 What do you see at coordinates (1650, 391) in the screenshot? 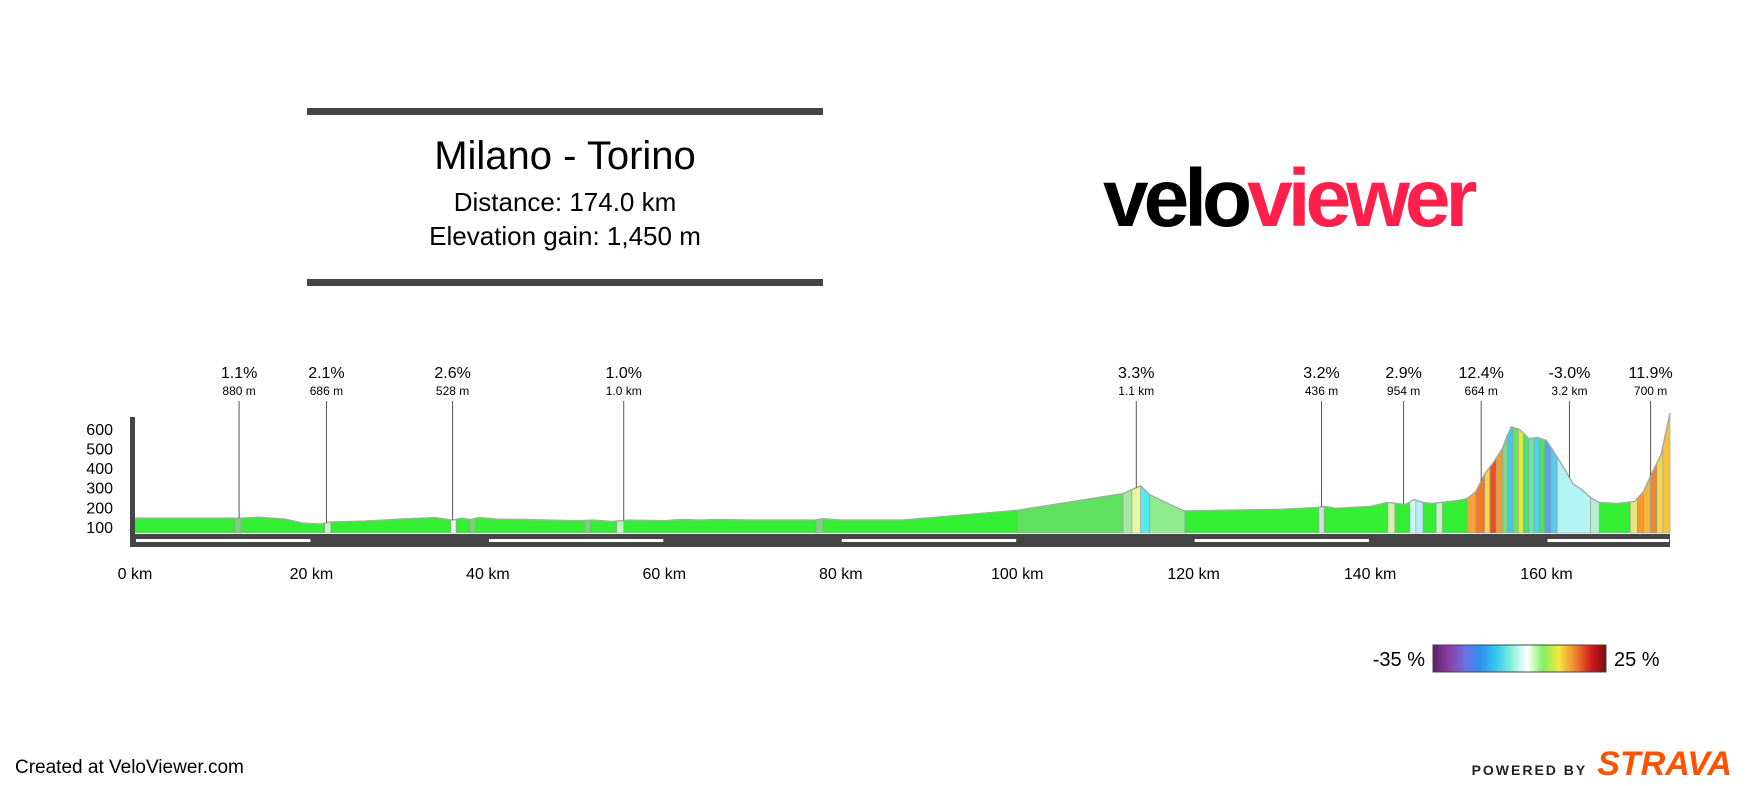
I see `annotation-length: 700 m` at bounding box center [1650, 391].